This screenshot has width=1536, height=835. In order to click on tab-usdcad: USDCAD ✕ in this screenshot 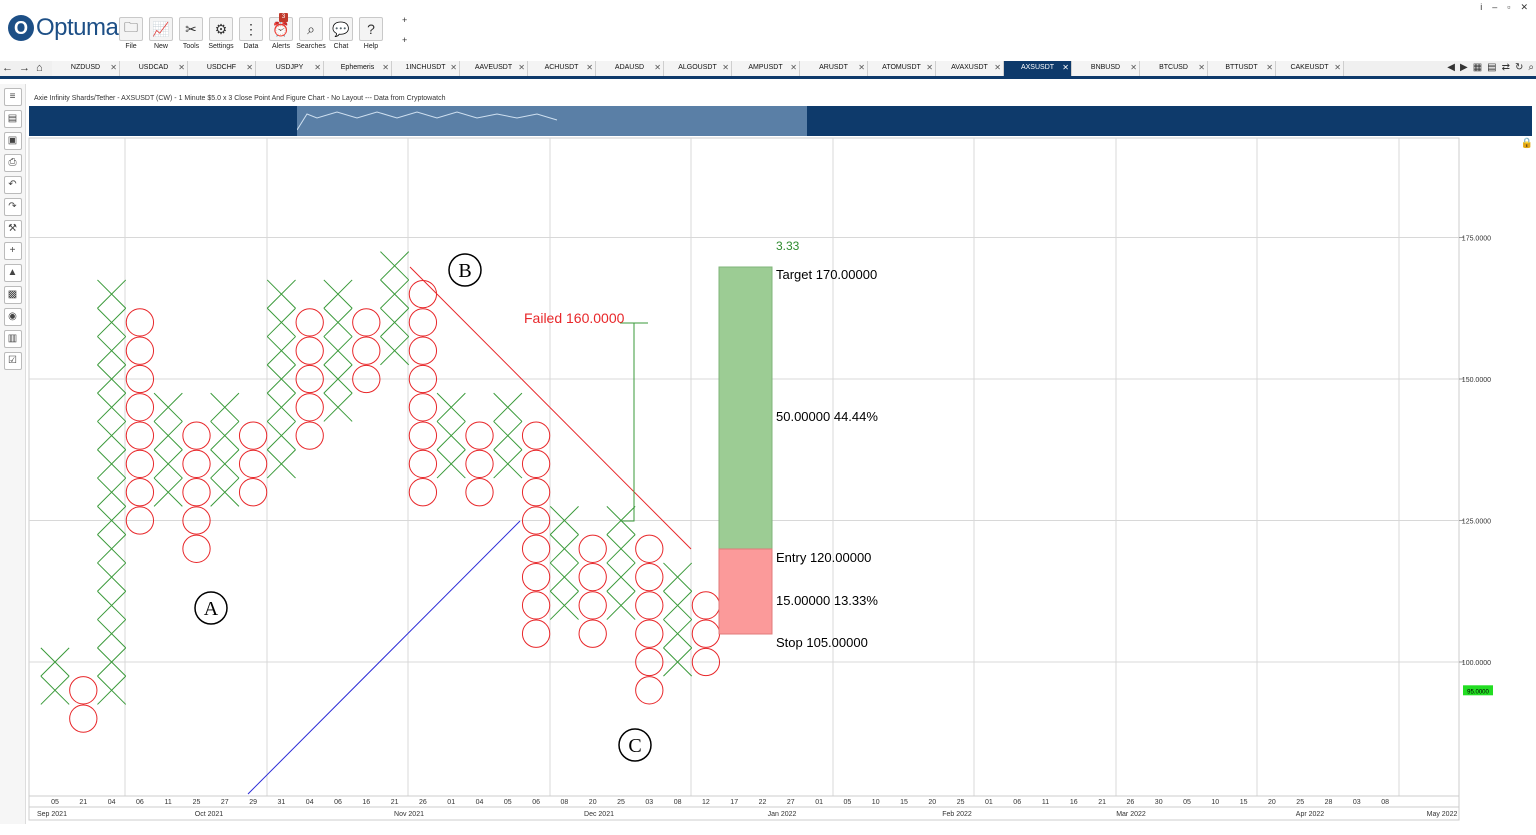, I will do `click(154, 68)`.